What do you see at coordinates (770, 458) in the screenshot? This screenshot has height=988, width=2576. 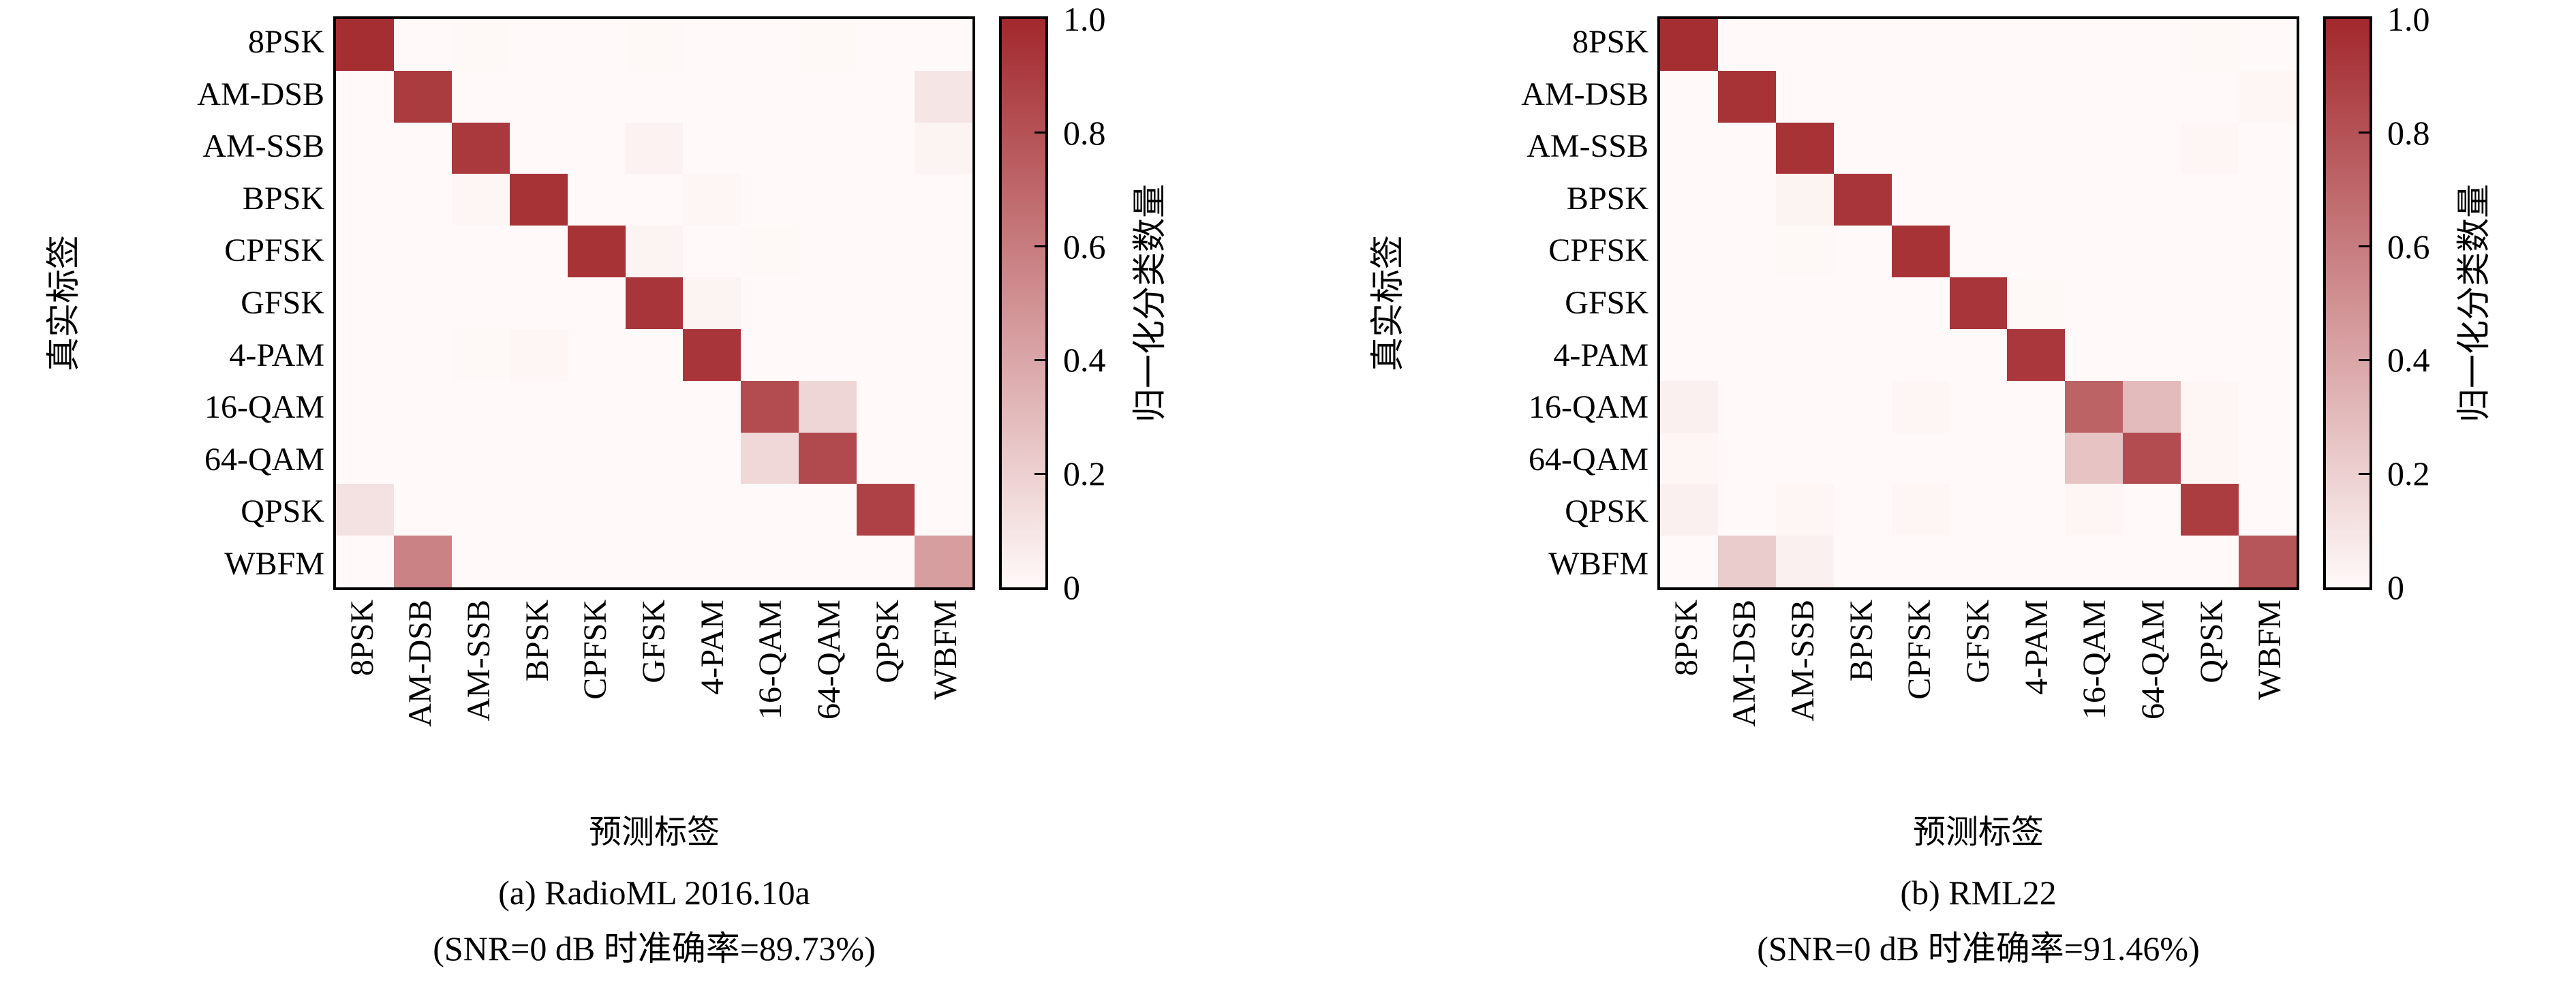 I see `cell-64-QAM-16-QAM` at bounding box center [770, 458].